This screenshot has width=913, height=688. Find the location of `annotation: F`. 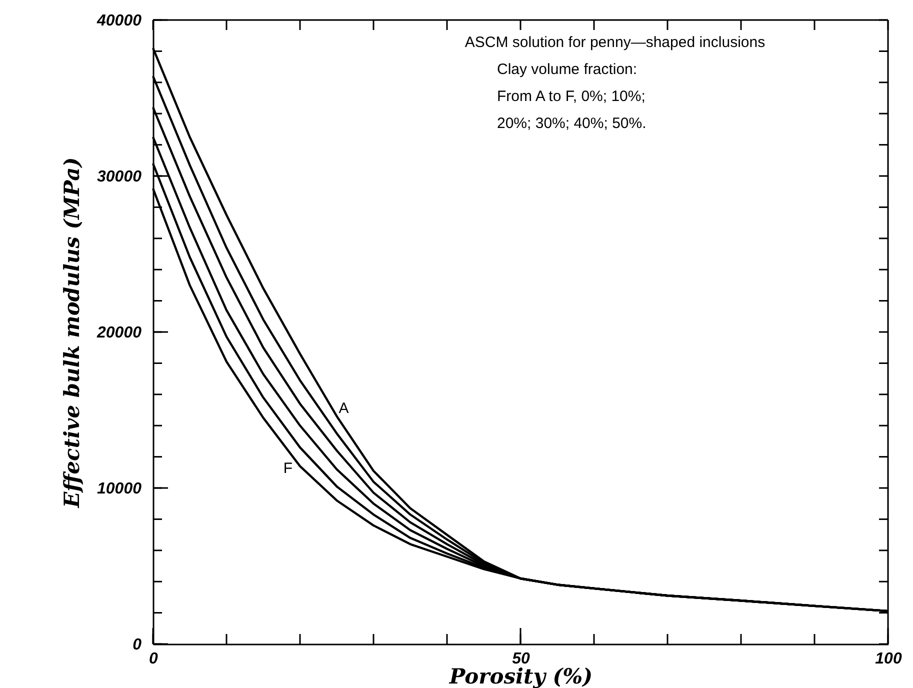

annotation: F is located at coordinates (288, 469).